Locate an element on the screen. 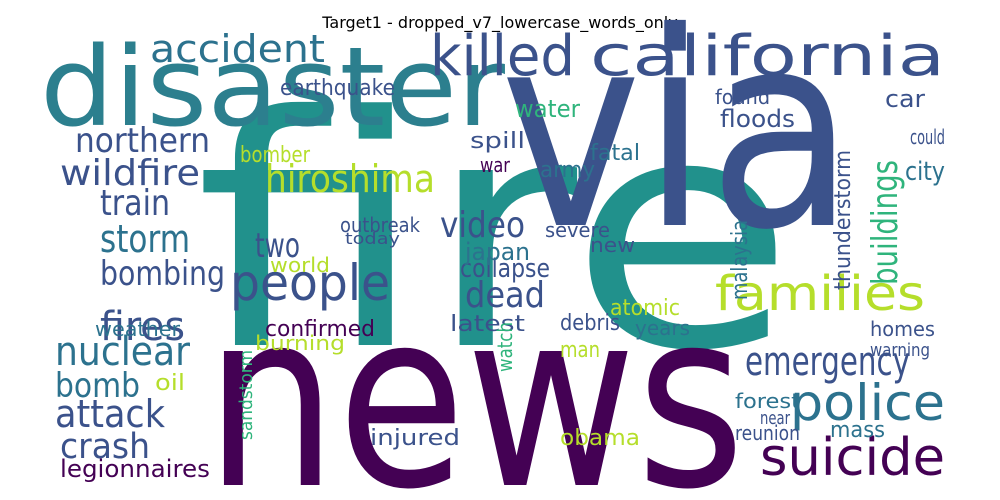  word: reunion is located at coordinates (767, 433).